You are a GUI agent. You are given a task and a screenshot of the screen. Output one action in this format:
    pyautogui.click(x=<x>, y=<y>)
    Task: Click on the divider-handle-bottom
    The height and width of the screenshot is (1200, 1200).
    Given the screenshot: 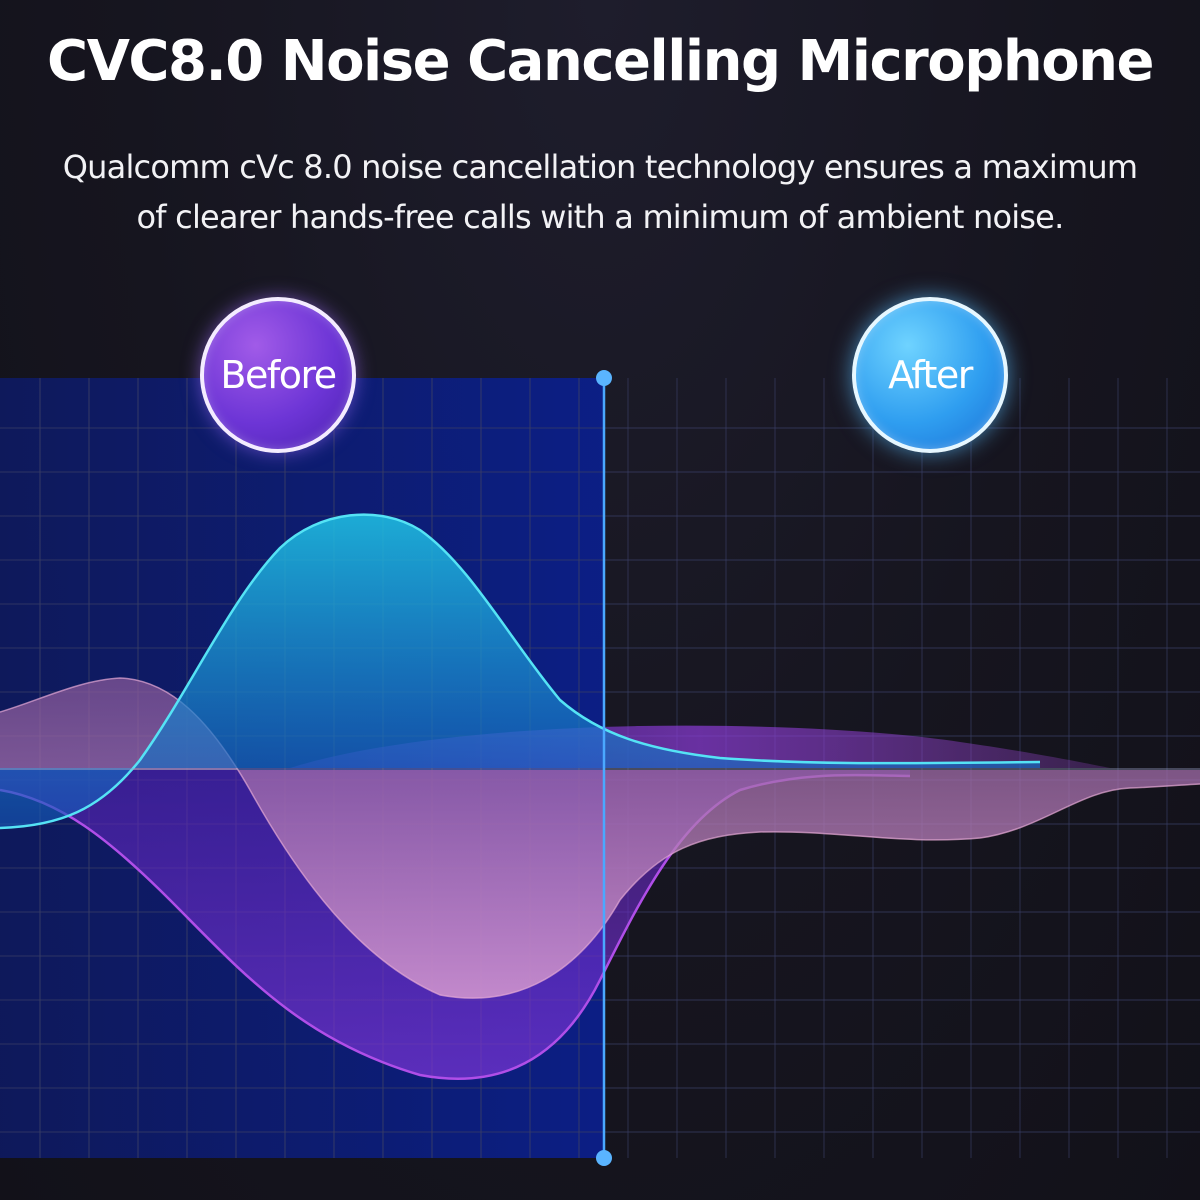 What is the action you would take?
    pyautogui.click(x=604, y=1158)
    